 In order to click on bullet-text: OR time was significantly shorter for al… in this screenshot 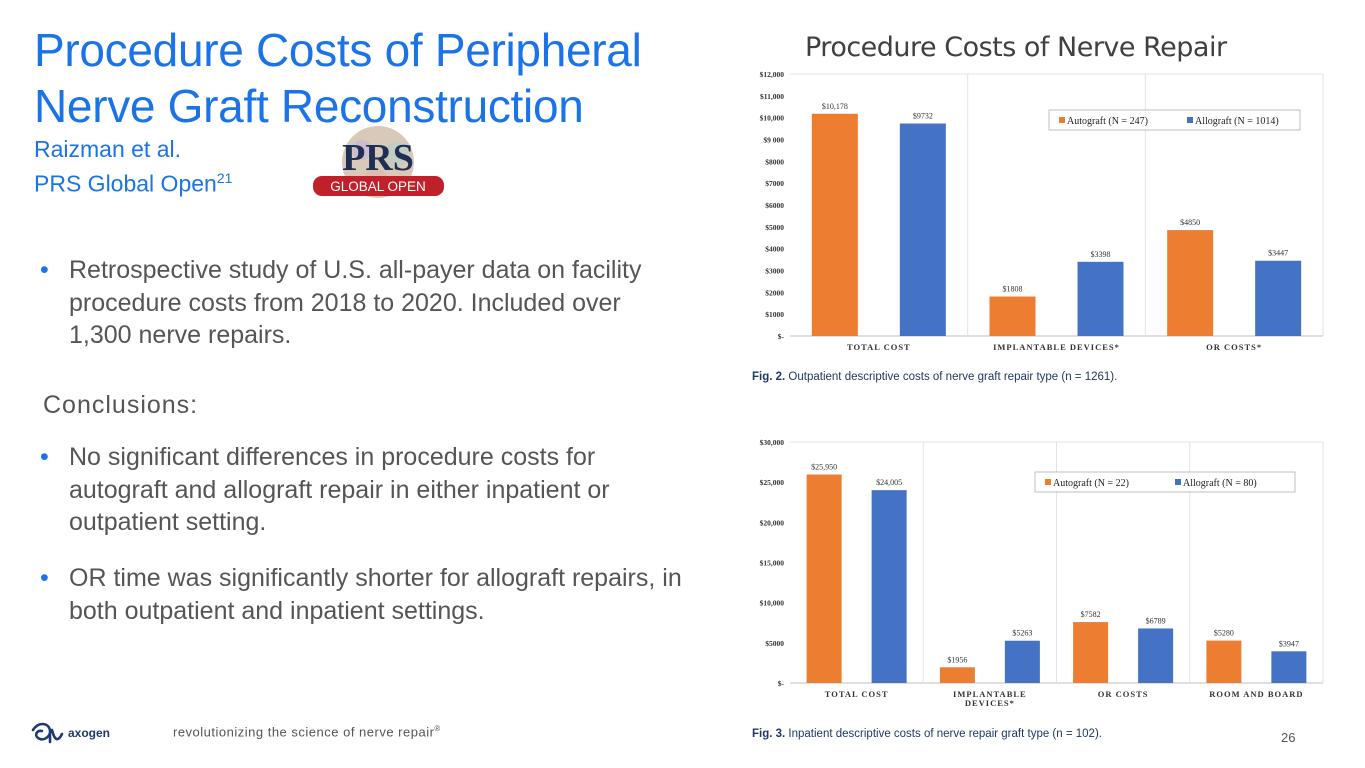, I will do `click(375, 594)`.